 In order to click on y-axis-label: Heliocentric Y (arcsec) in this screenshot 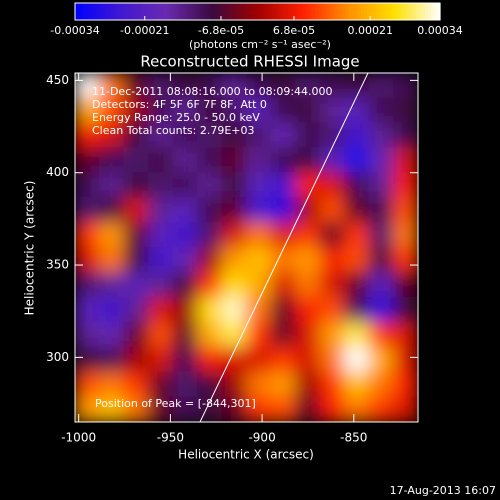, I will do `click(30, 248)`.